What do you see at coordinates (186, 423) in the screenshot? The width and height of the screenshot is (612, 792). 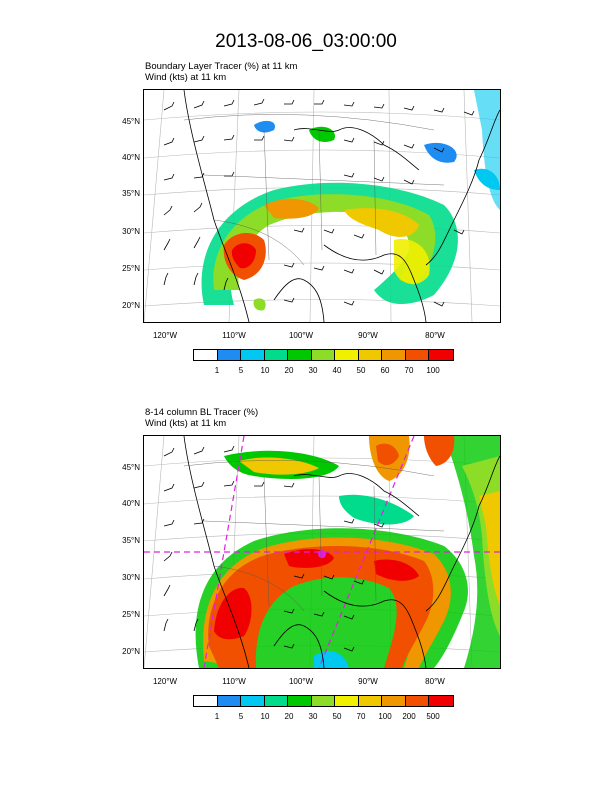 I see `panel-2-subtitle-line2: Wind (kts) at 11 km` at bounding box center [186, 423].